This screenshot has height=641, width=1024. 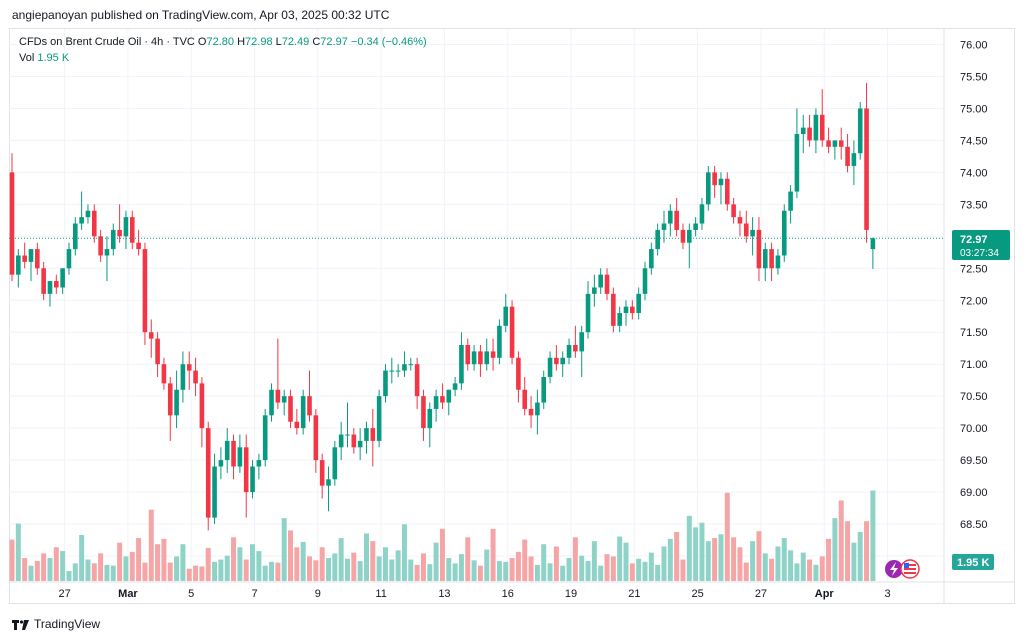 What do you see at coordinates (316, 42) in the screenshot?
I see `legend-close-label: C` at bounding box center [316, 42].